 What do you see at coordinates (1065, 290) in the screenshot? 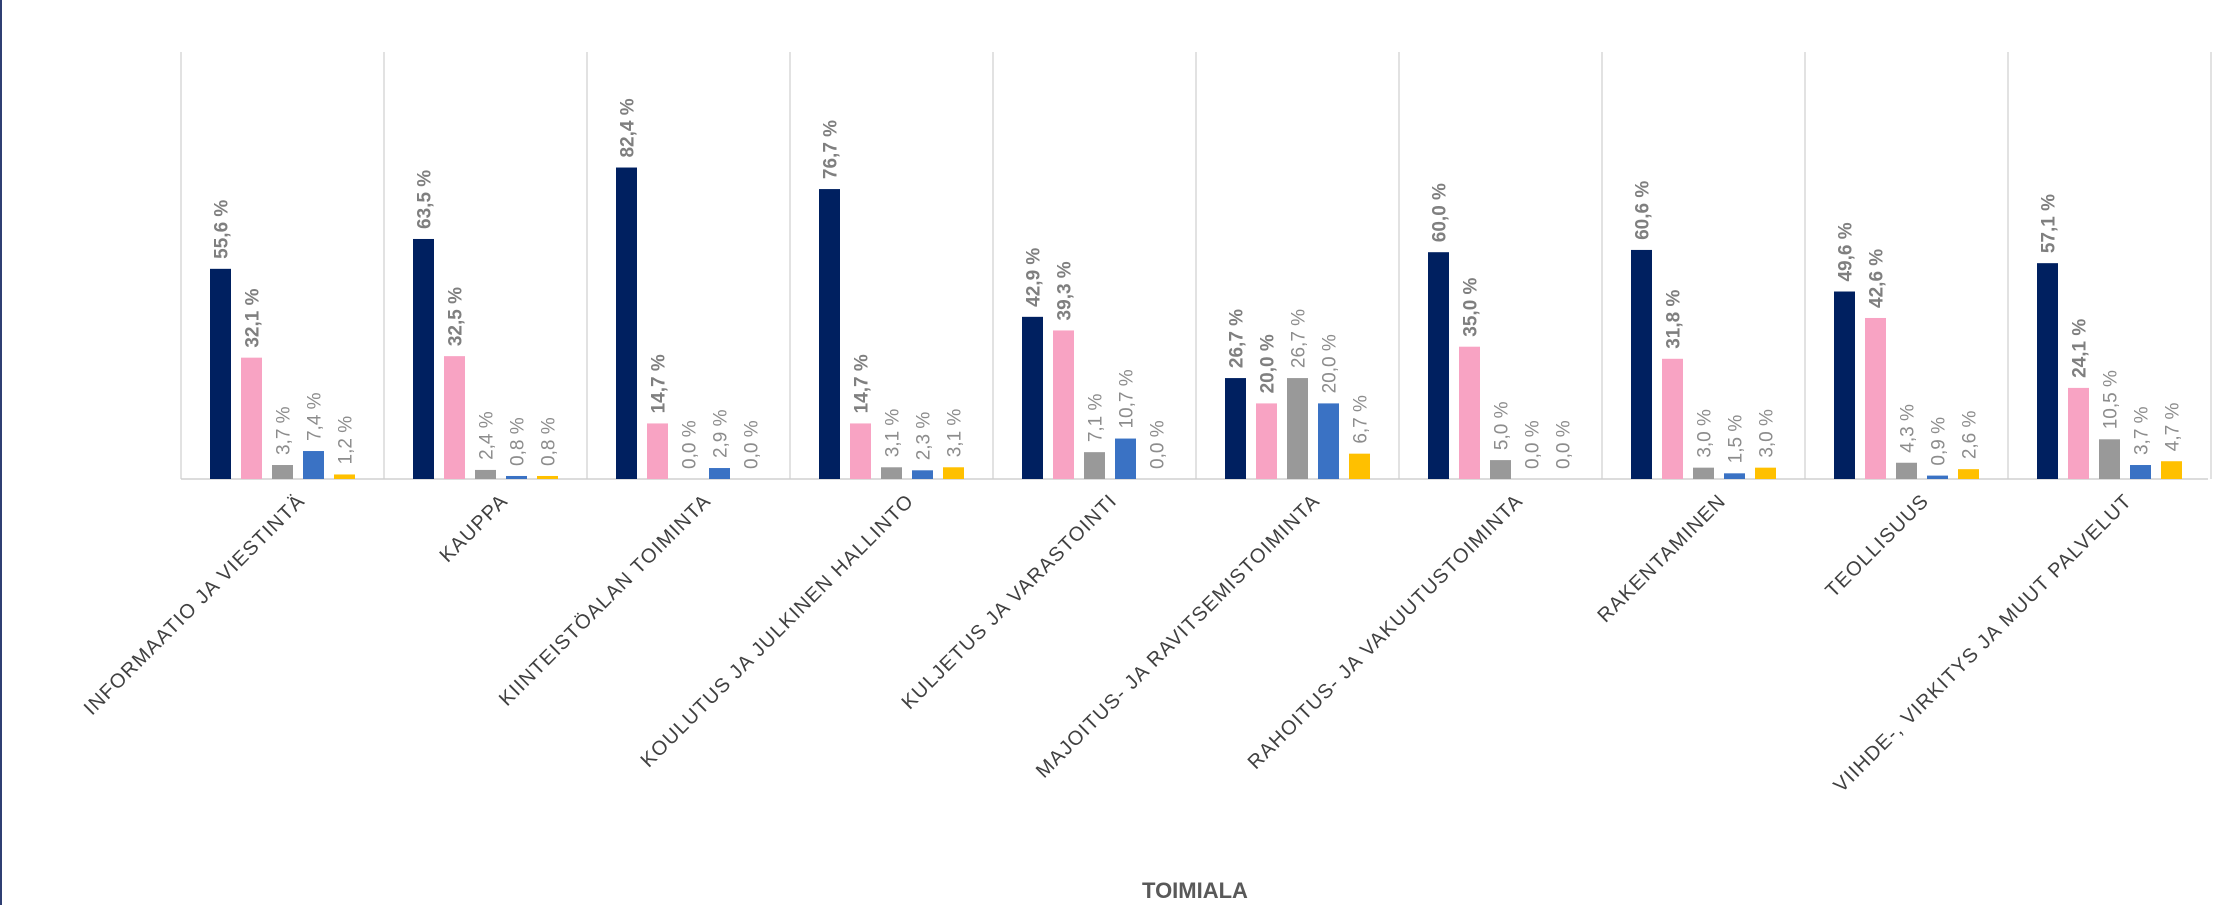
I see `value-label: 39,3 %` at bounding box center [1065, 290].